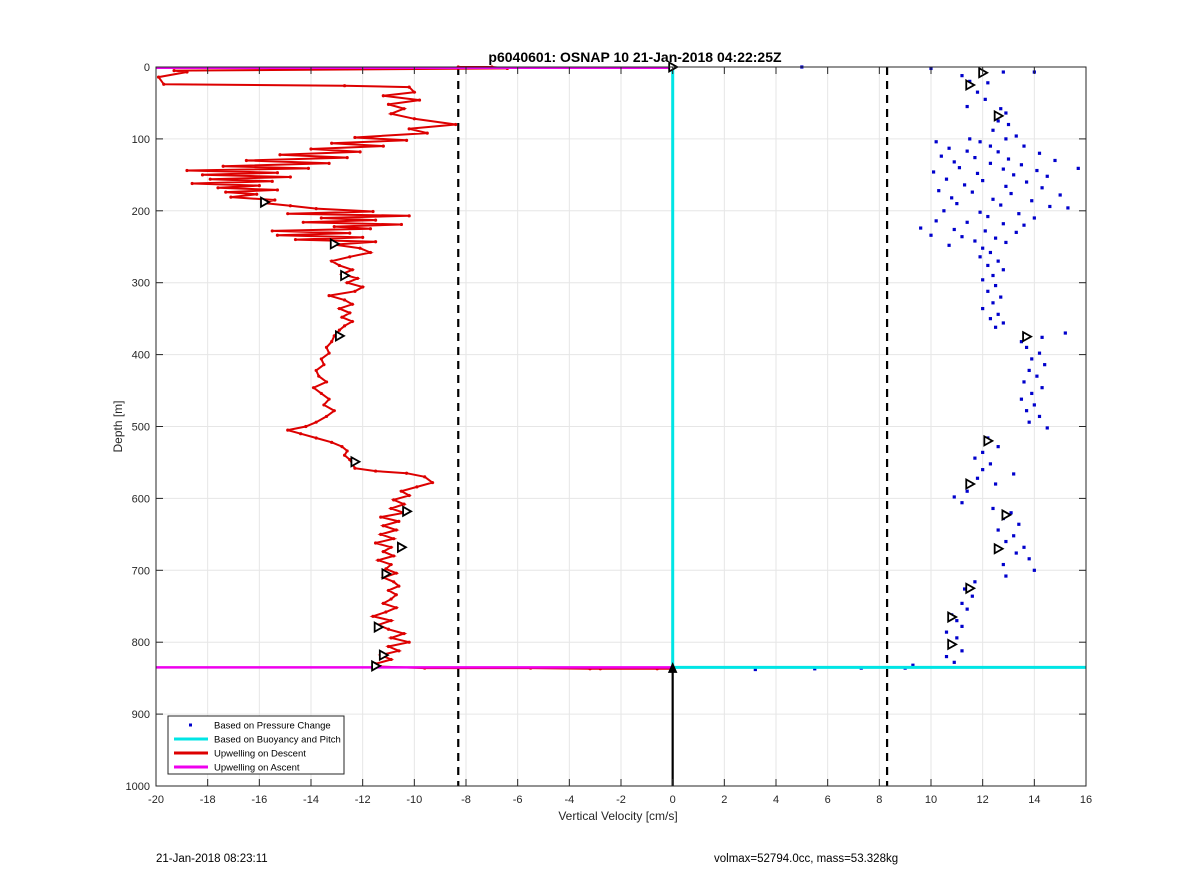  I want to click on x-tick-label: -2, so click(621, 800).